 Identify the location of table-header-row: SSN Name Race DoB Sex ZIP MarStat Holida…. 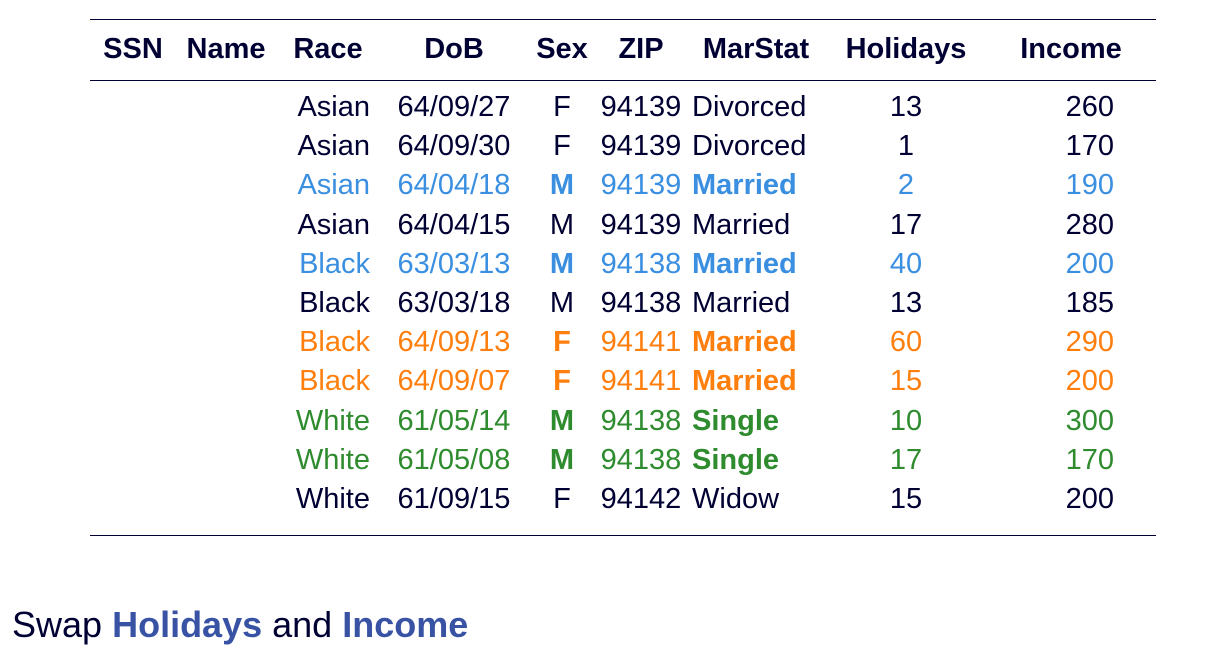
(623, 49).